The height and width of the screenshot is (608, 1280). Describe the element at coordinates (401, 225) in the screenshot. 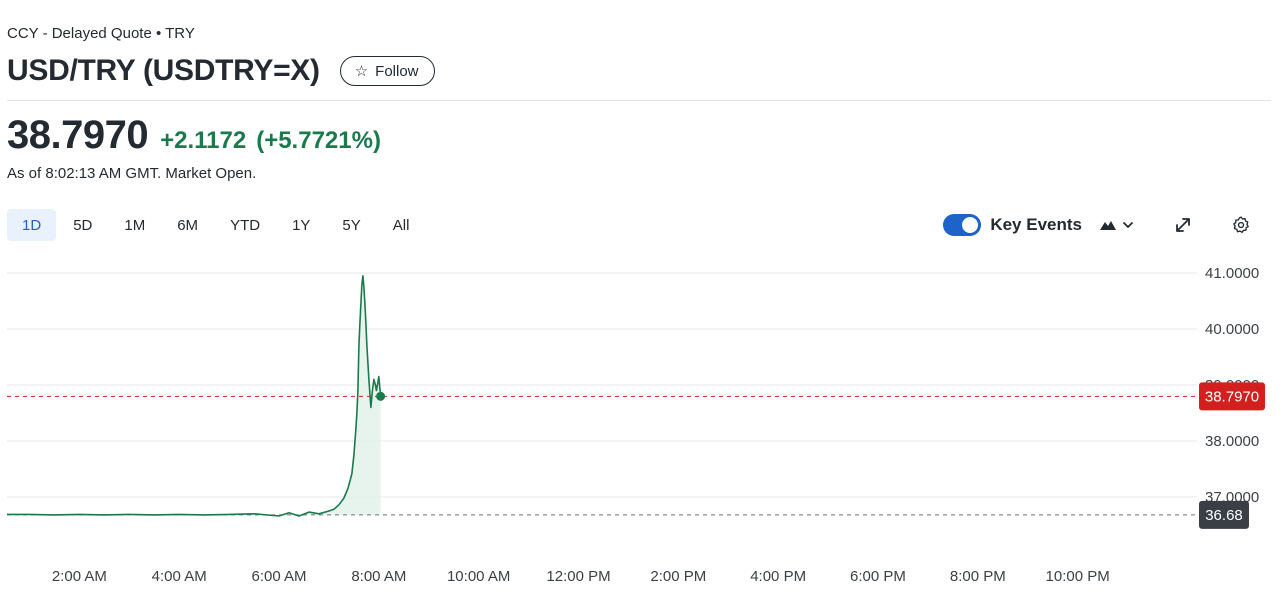

I see `range-tab-all: All` at that location.